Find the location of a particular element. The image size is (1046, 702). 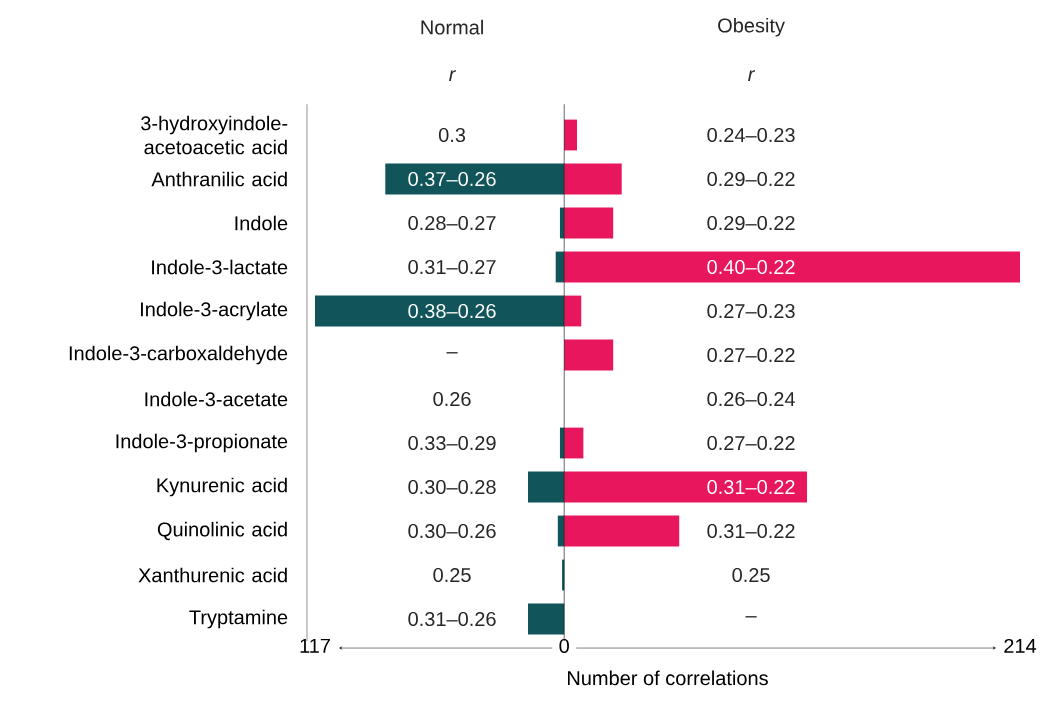

annotation: 0.24–0.23 is located at coordinates (751, 135).